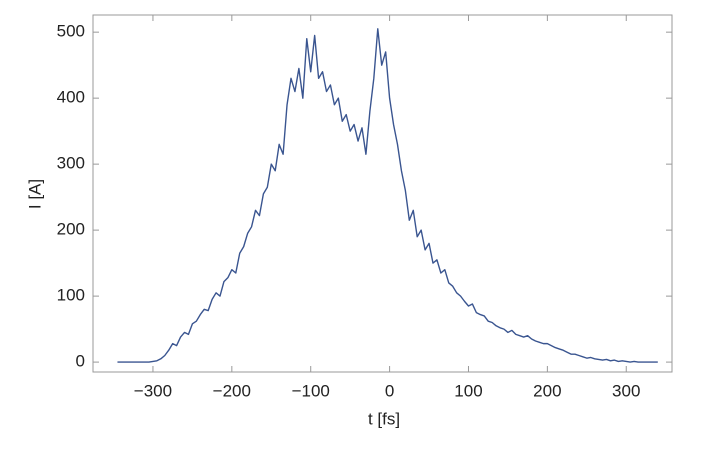  Describe the element at coordinates (71, 97) in the screenshot. I see `y-tick-label: 400` at that location.